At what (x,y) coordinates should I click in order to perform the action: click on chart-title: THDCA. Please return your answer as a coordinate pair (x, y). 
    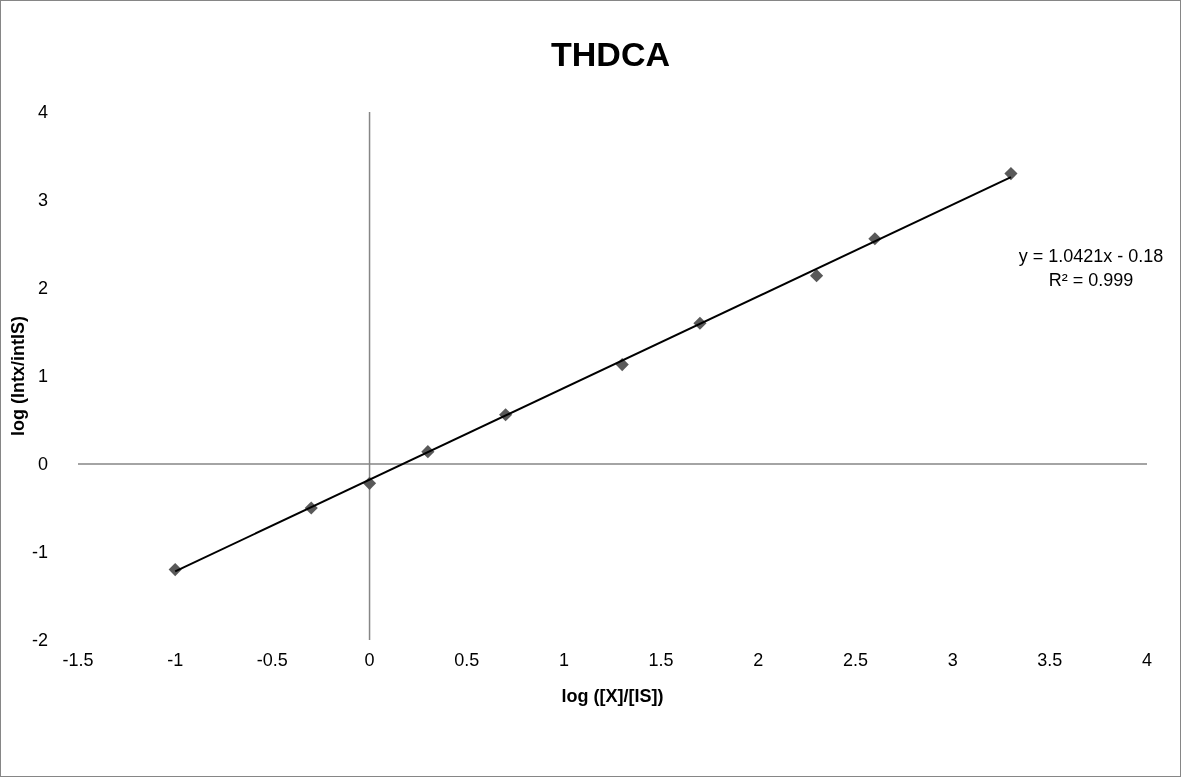
    Looking at the image, I should click on (610, 54).